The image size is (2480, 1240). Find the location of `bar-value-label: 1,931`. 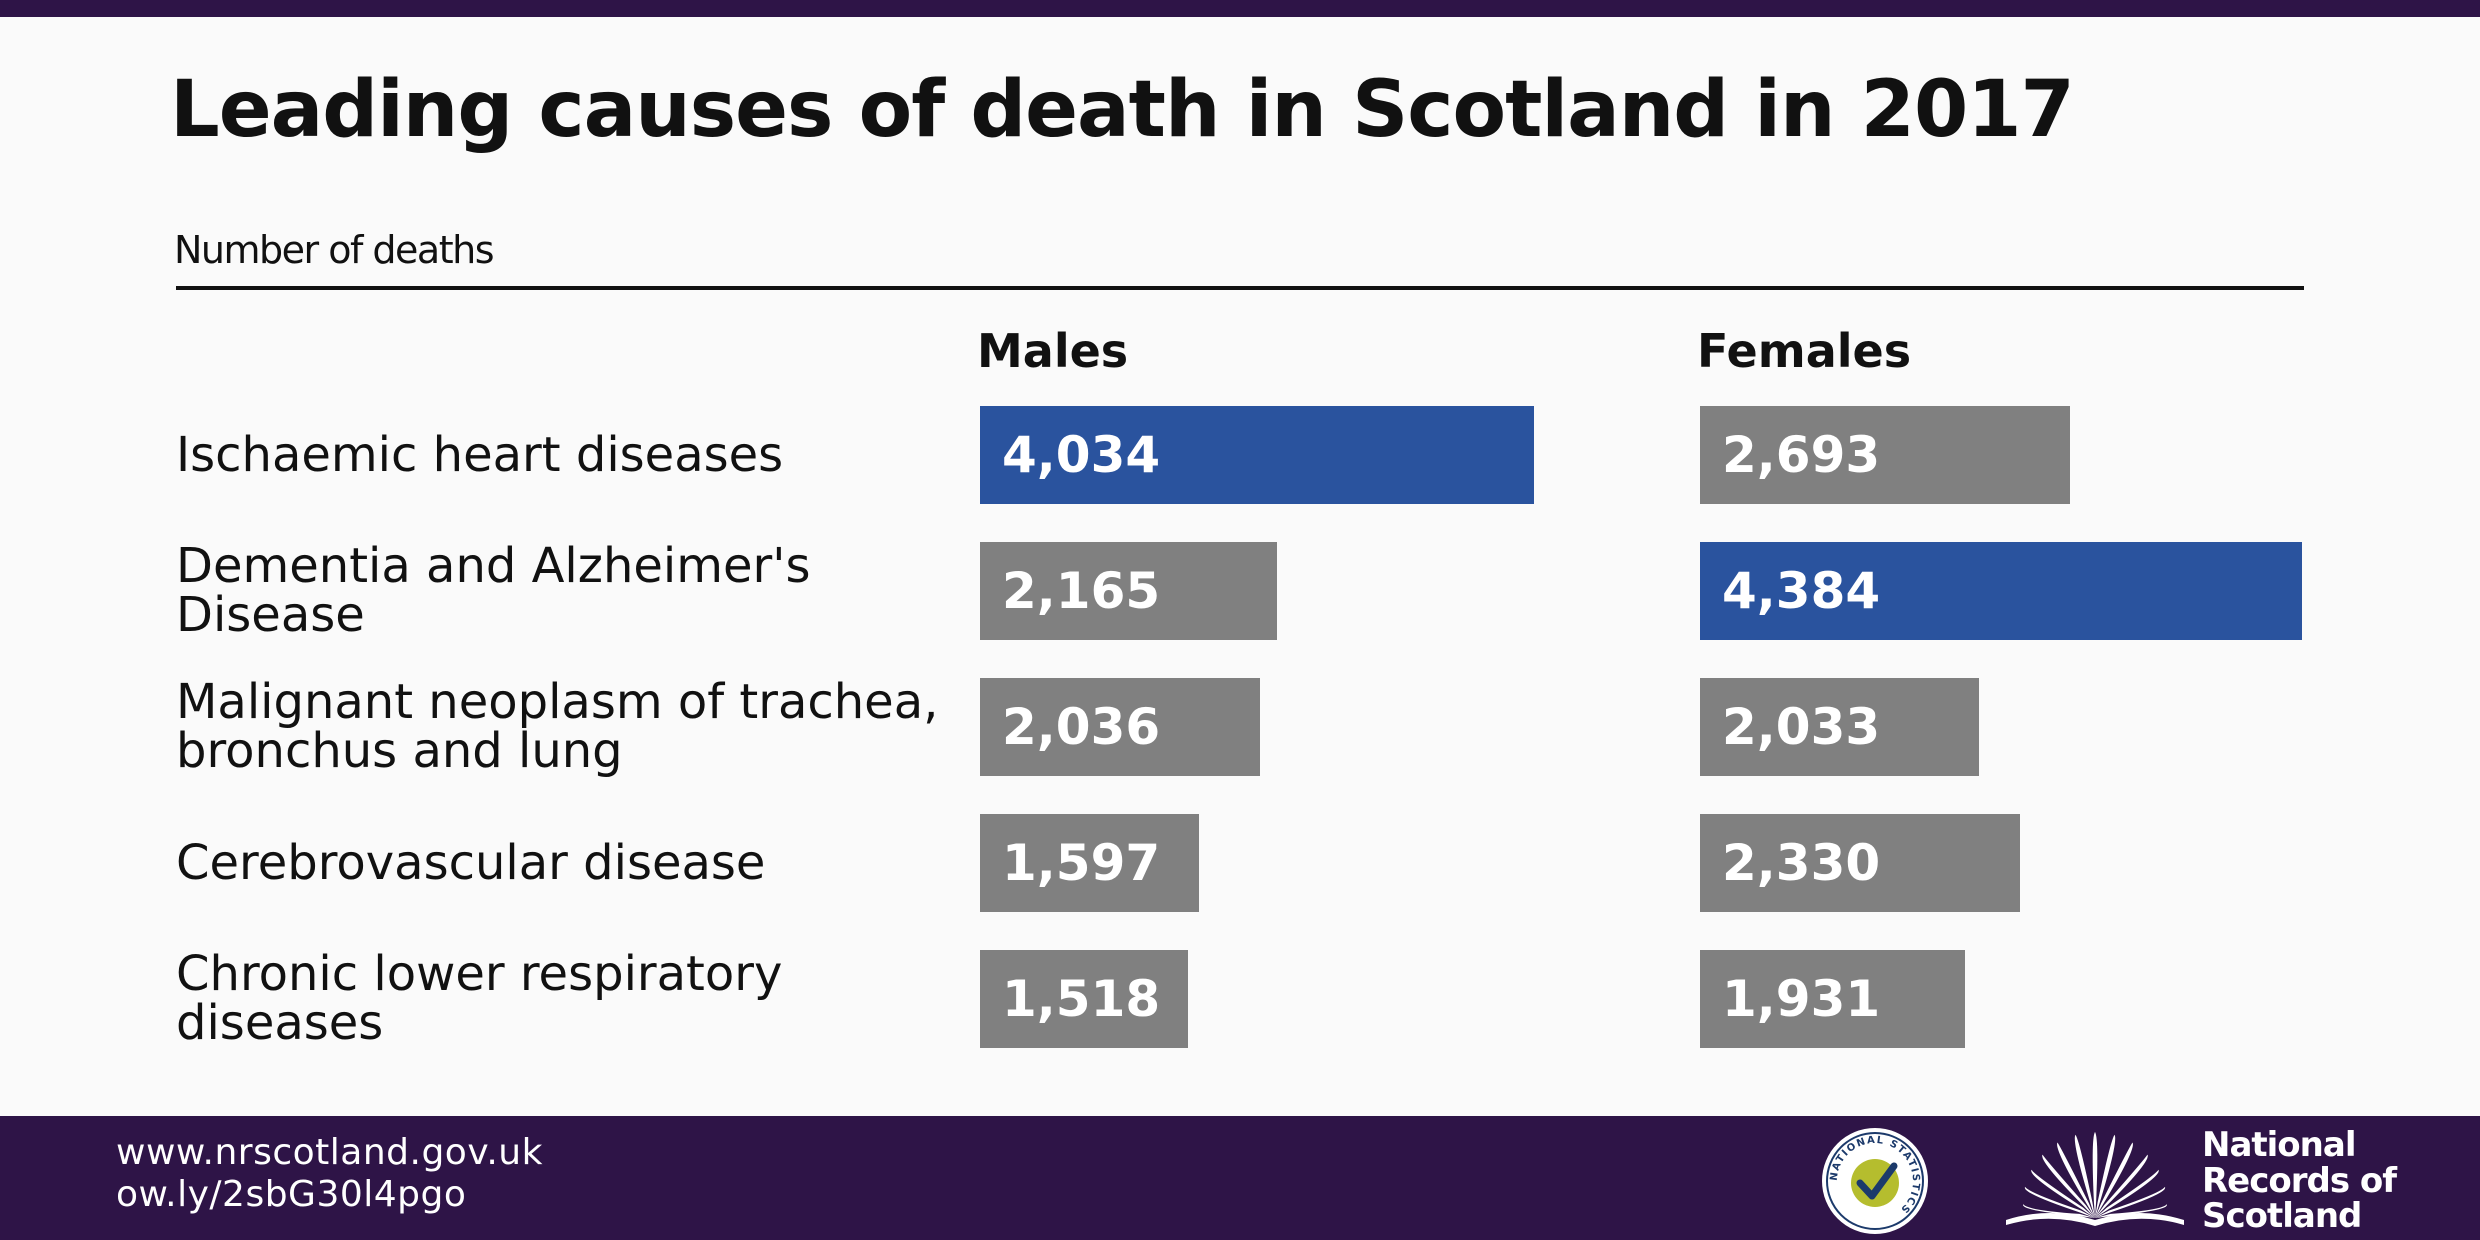

bar-value-label: 1,931 is located at coordinates (1801, 999).